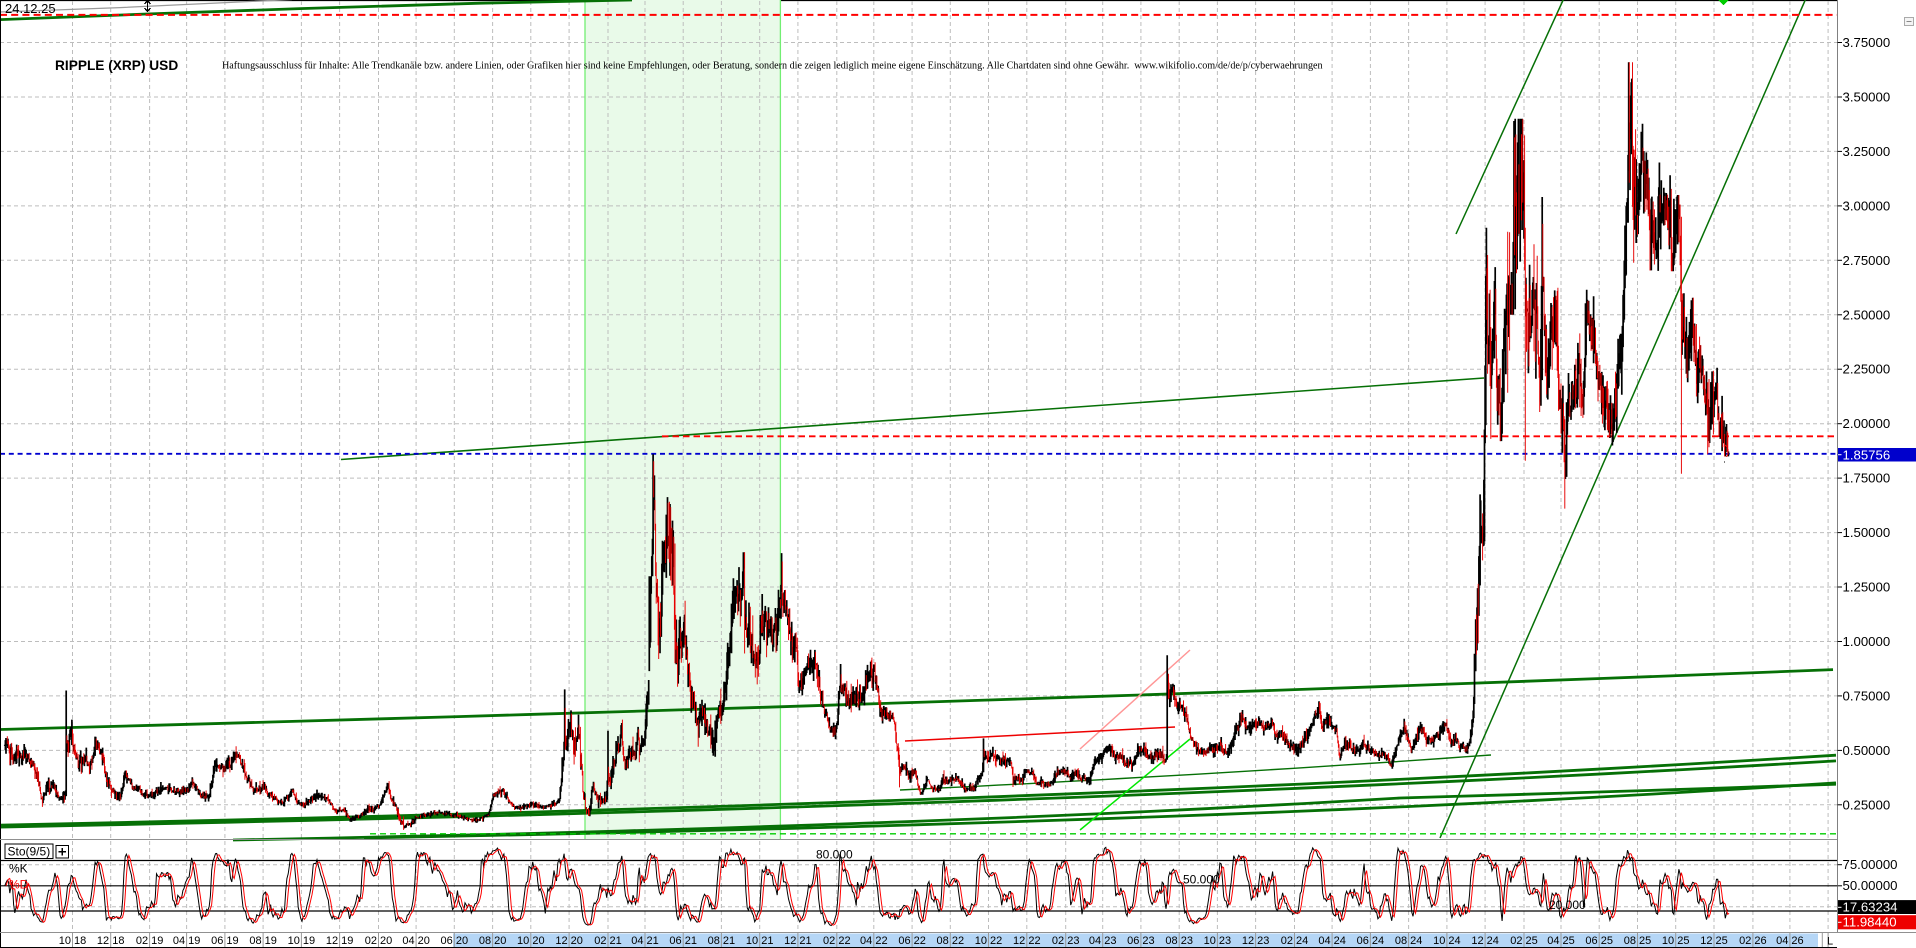 Image resolution: width=1916 pixels, height=948 pixels. I want to click on svg-text: 2.75000, so click(1867, 260).